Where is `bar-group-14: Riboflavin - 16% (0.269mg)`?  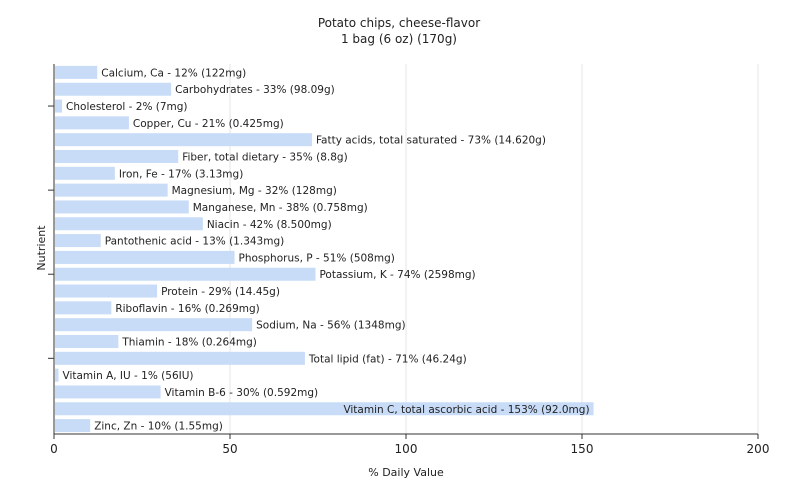
bar-group-14: Riboflavin - 16% (0.269mg) is located at coordinates (157, 308).